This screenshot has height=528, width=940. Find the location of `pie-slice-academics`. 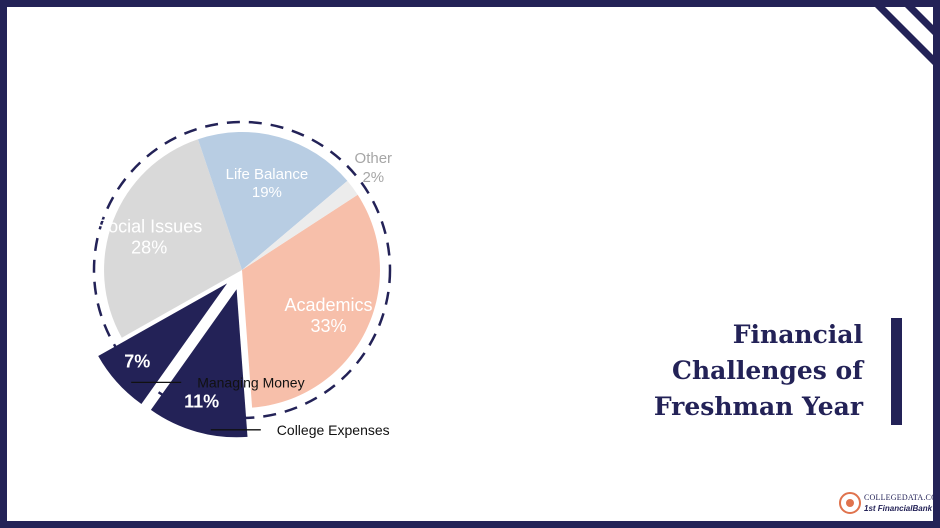

pie-slice-academics is located at coordinates (311, 301).